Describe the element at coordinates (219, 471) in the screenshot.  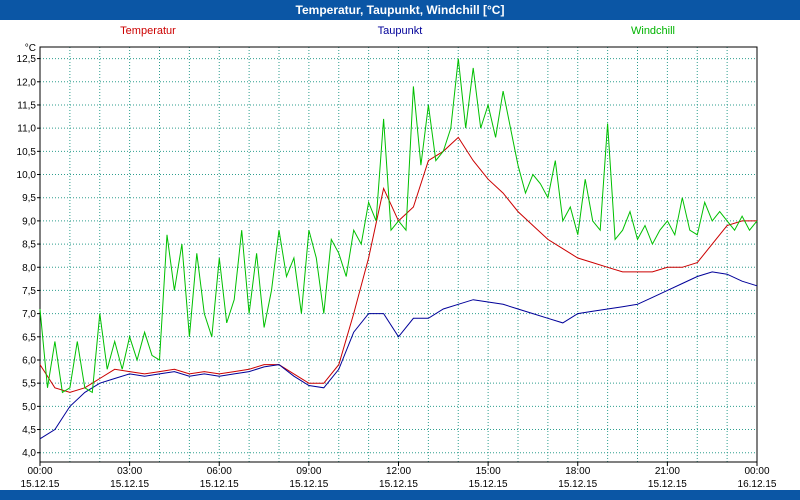
I see `svg-text: 06:00` at that location.